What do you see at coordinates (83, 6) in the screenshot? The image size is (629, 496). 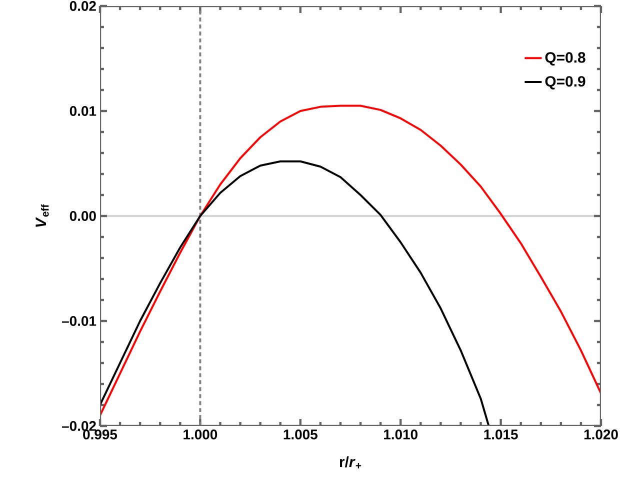 I see `y-tick-label: 0.02` at bounding box center [83, 6].